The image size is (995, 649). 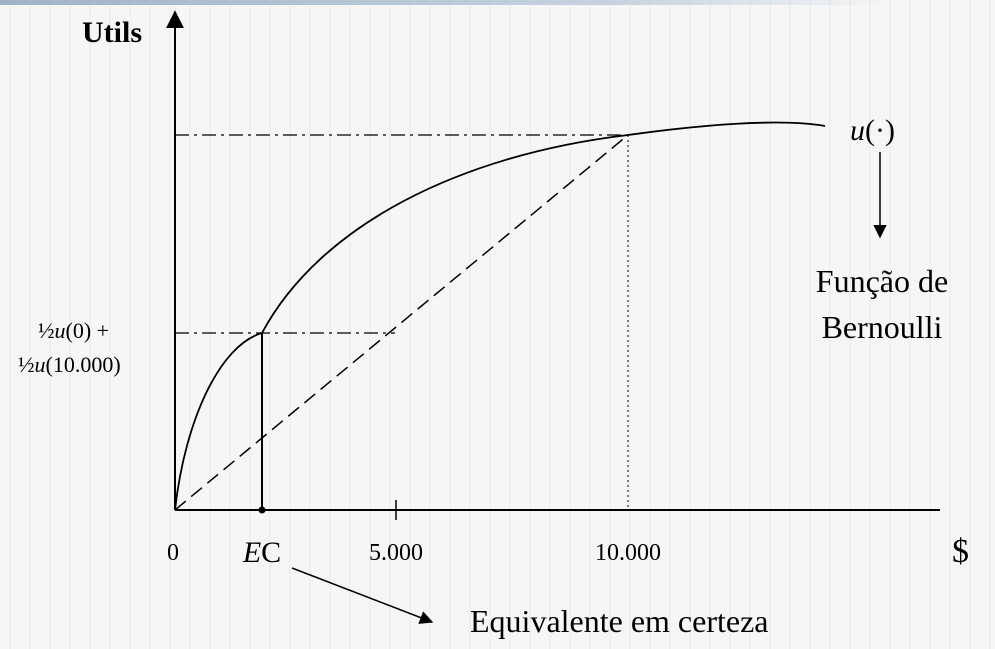 What do you see at coordinates (173, 553) in the screenshot?
I see `tick-label-0: 0` at bounding box center [173, 553].